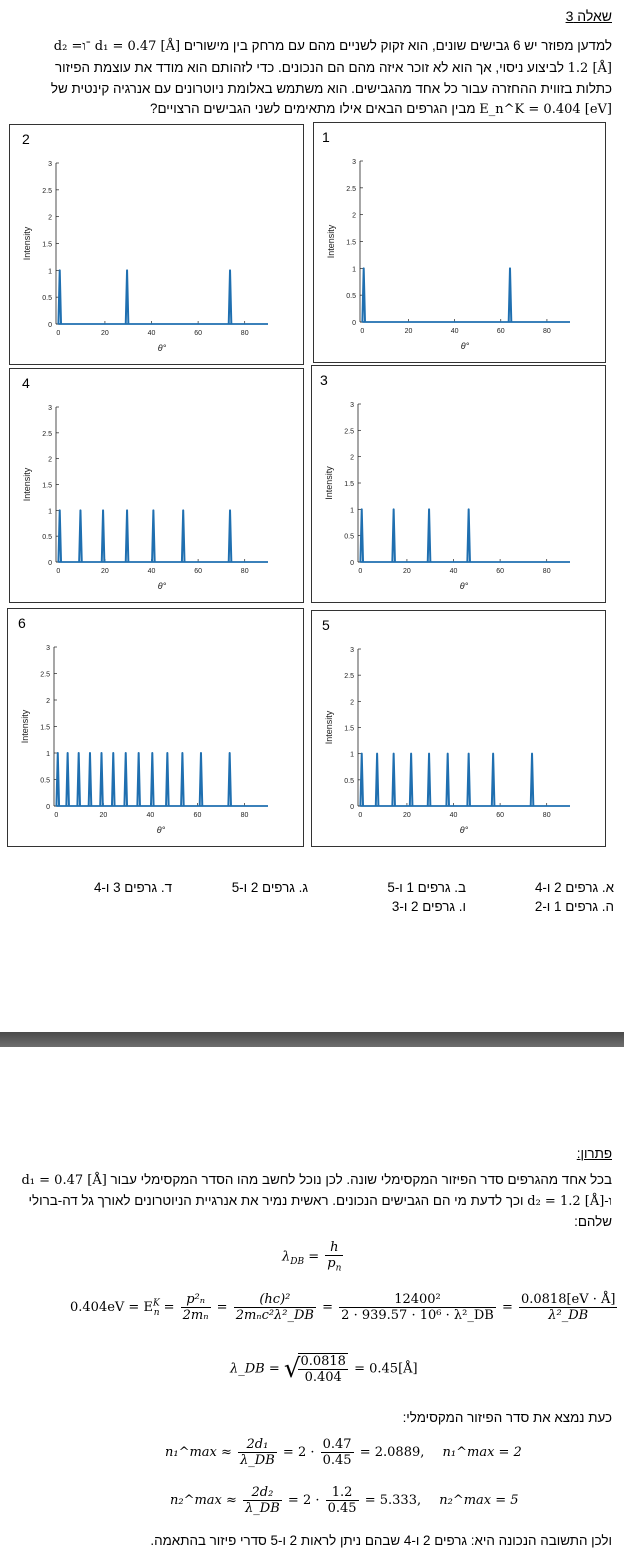 This screenshot has width=624, height=1555. I want to click on graph-number: 3, so click(324, 380).